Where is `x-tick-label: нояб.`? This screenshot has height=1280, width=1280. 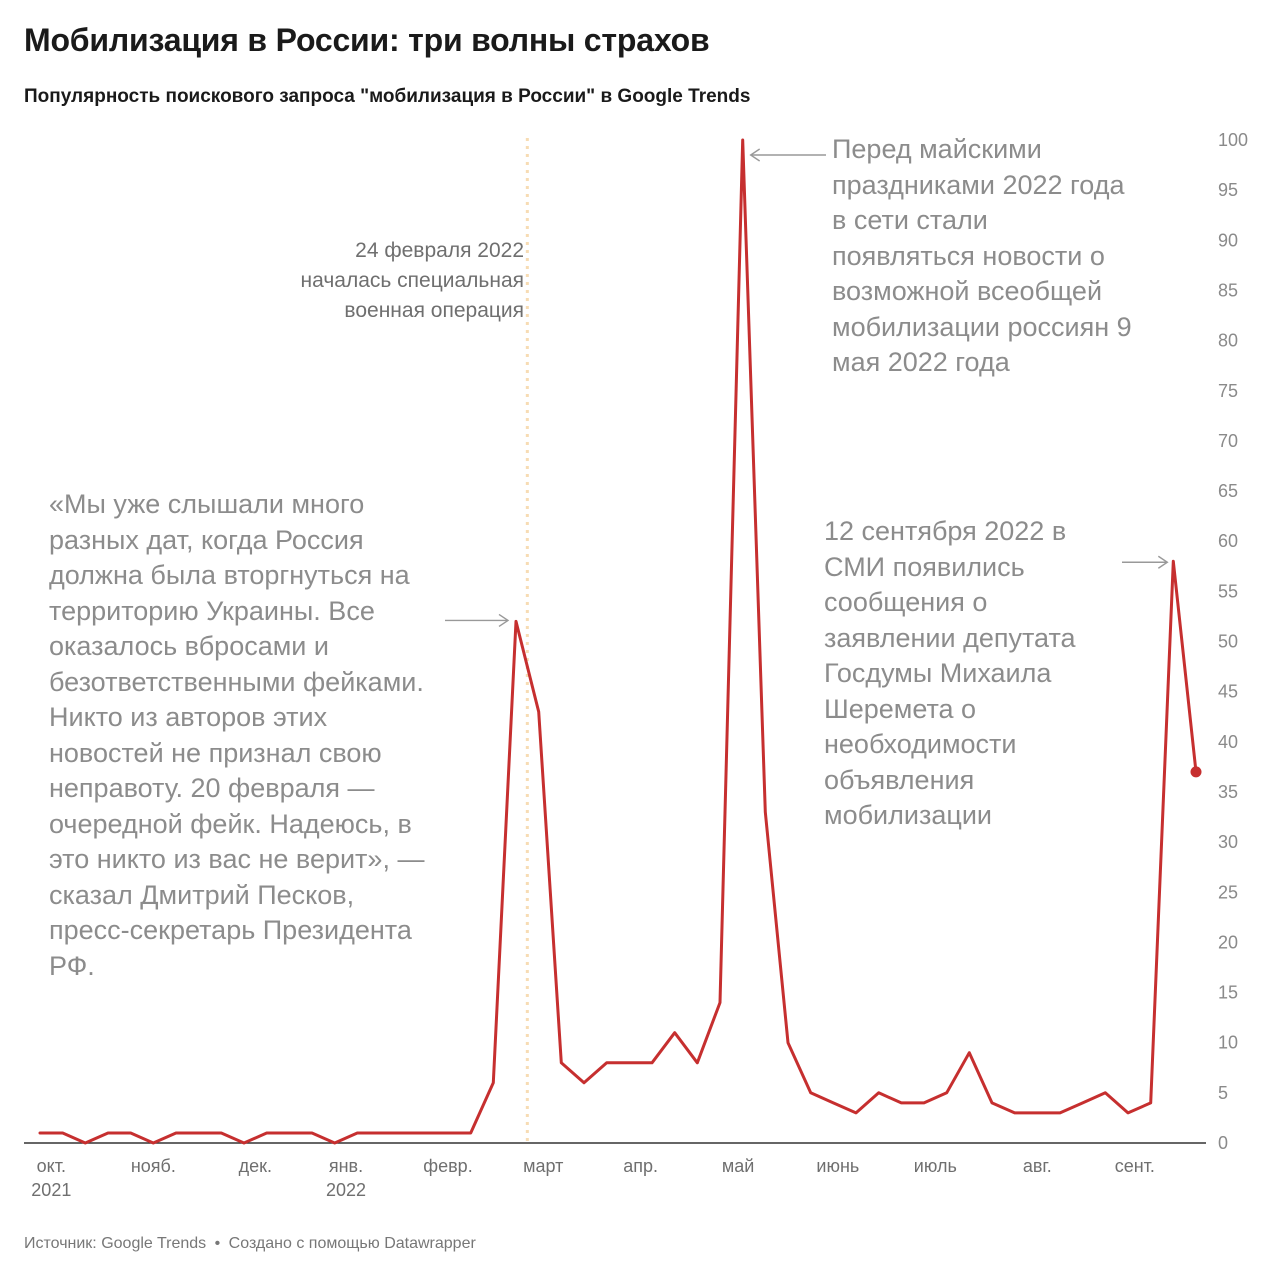 x-tick-label: нояб. is located at coordinates (153, 1166).